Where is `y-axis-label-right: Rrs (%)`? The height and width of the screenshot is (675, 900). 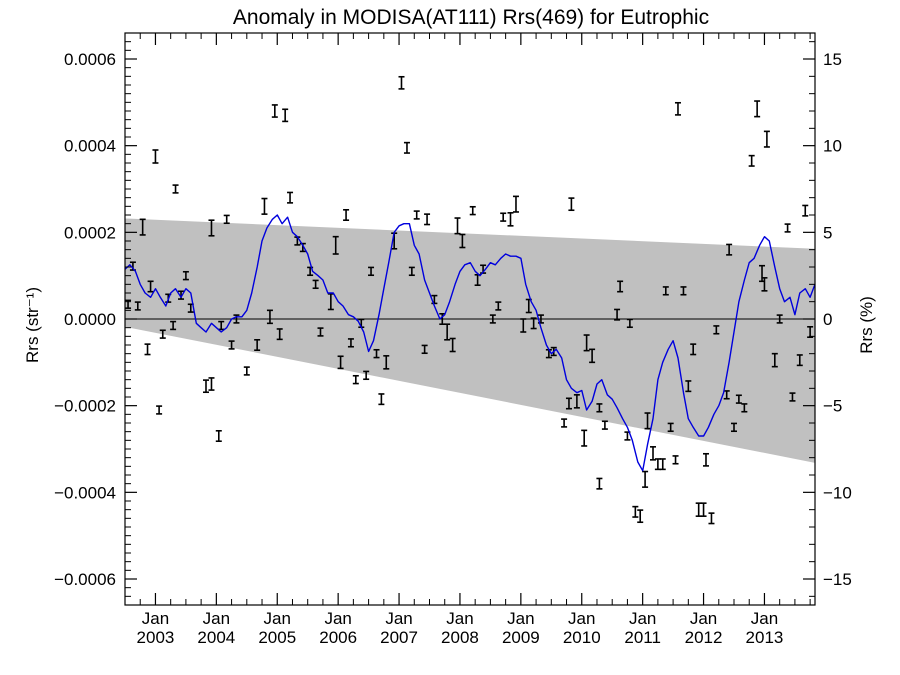 y-axis-label-right: Rrs (%) is located at coordinates (866, 325).